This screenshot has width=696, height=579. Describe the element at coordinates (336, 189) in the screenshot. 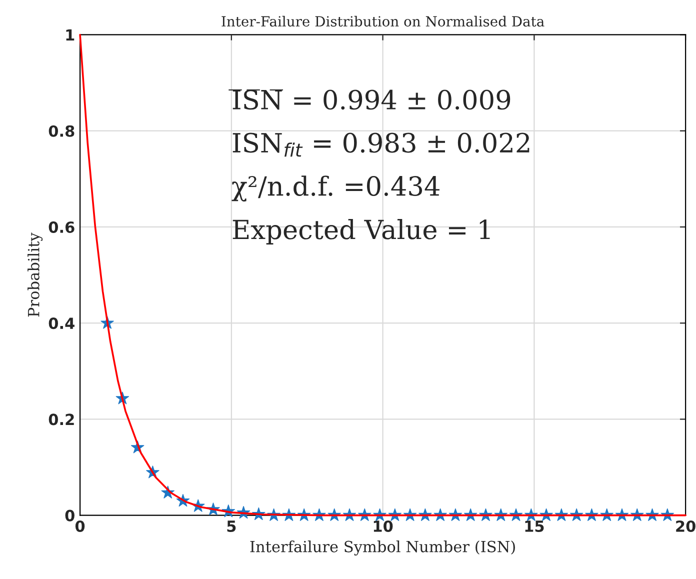

I see `annotation: χ²/n.d.f. =0.434` at that location.